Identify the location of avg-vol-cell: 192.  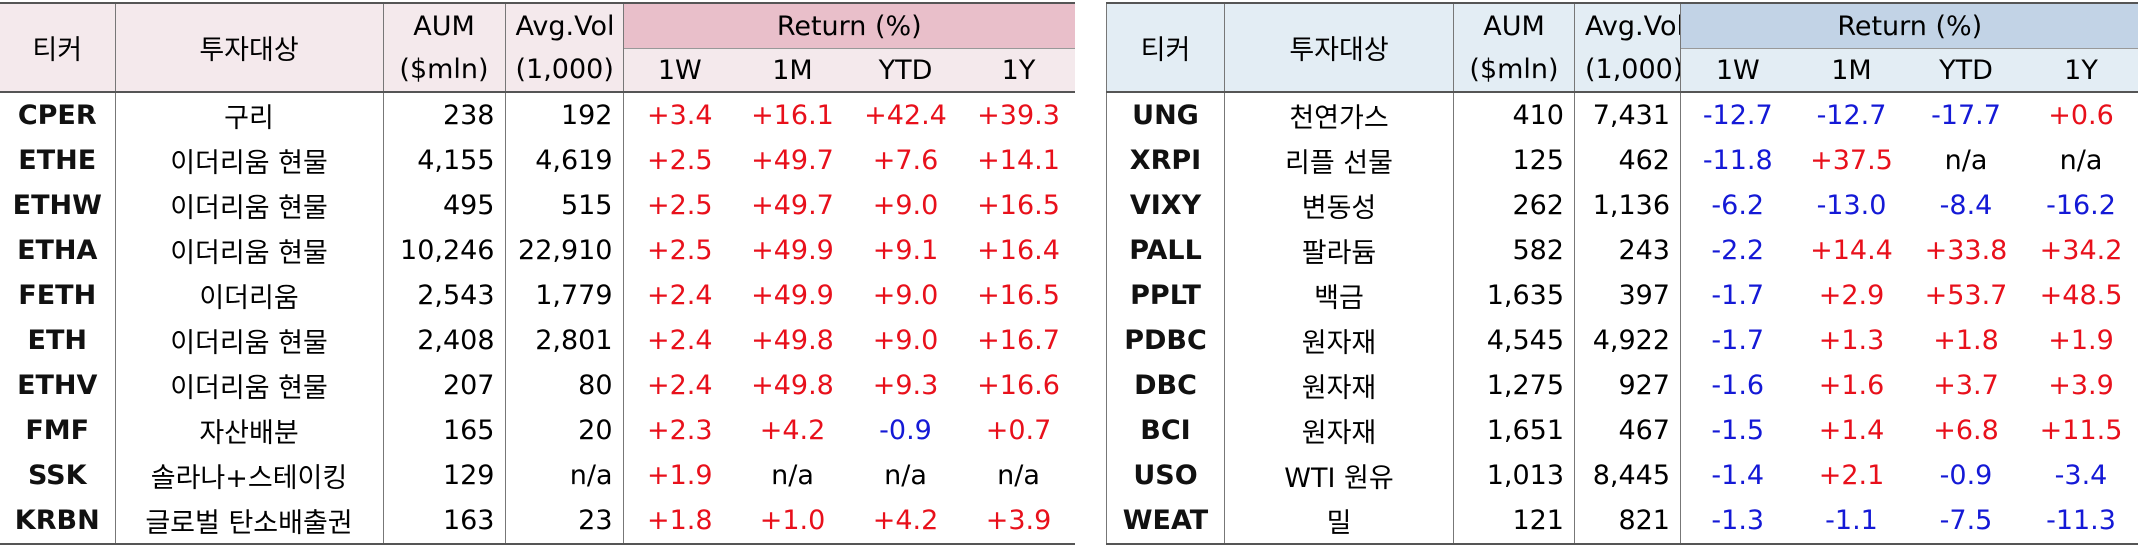
(564, 115).